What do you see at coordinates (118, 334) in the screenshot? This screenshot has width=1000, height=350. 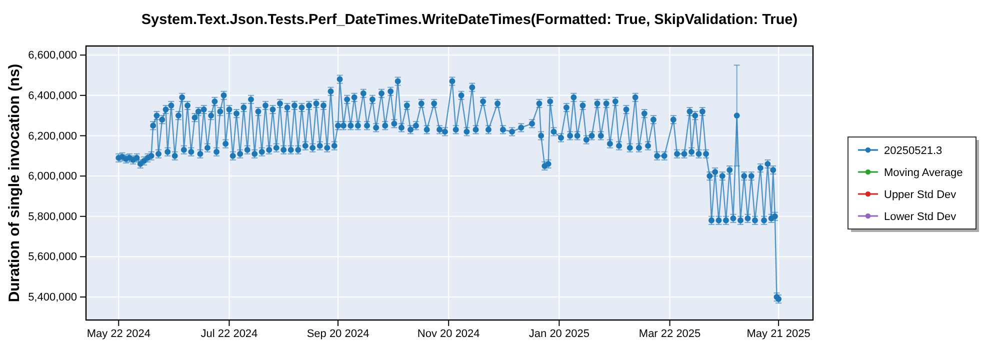 I see `x-tick-label: May 22 2024` at bounding box center [118, 334].